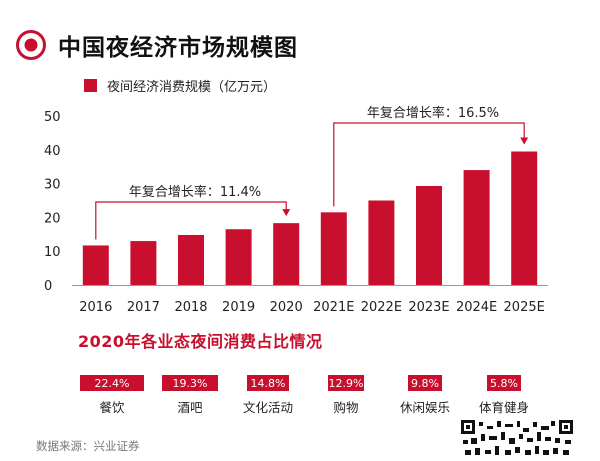  I want to click on bar-2020, so click(286, 254).